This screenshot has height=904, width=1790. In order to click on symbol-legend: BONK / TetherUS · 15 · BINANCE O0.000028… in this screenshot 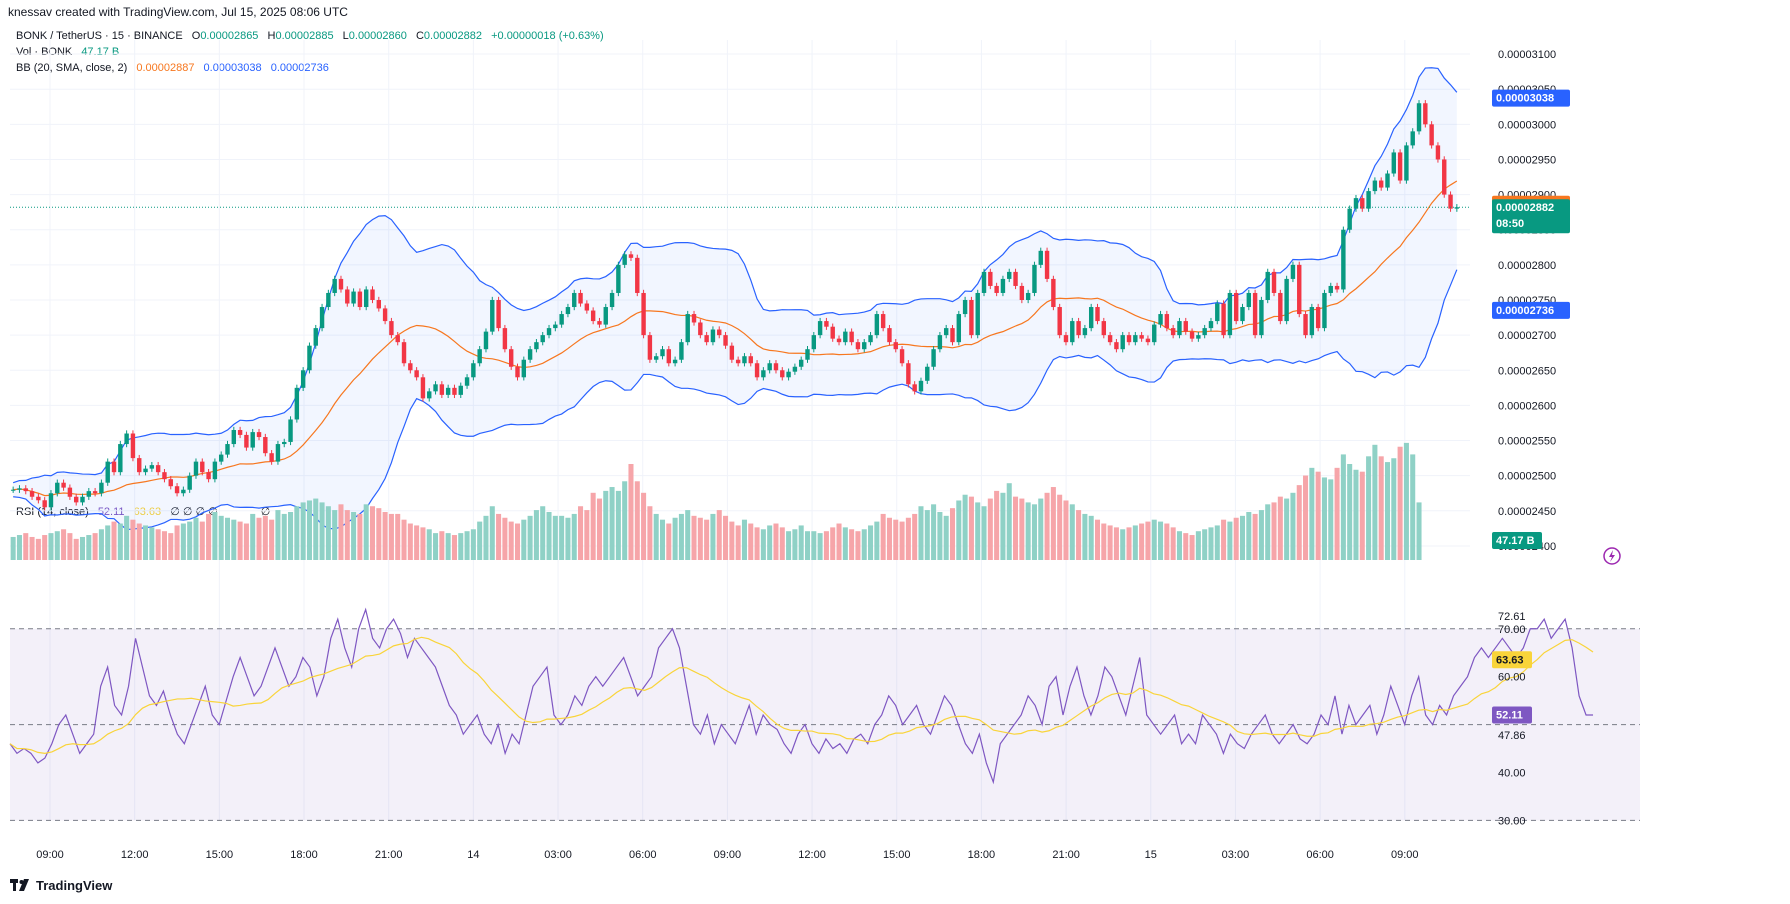, I will do `click(313, 36)`.